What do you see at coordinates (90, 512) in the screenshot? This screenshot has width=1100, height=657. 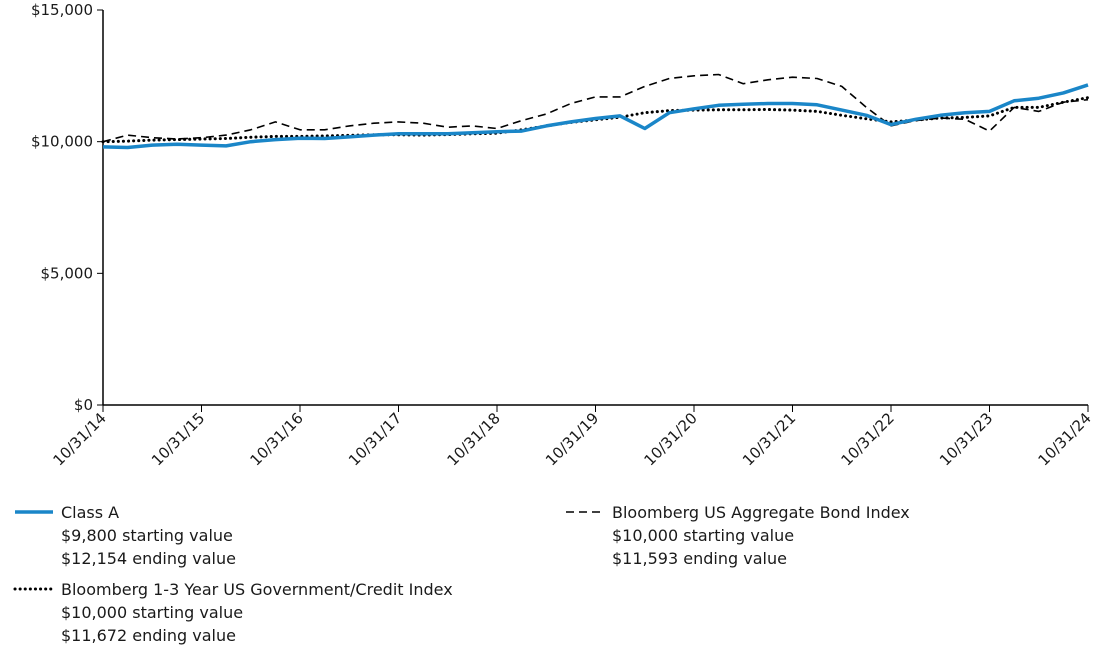 I see `legend-label: Class A` at bounding box center [90, 512].